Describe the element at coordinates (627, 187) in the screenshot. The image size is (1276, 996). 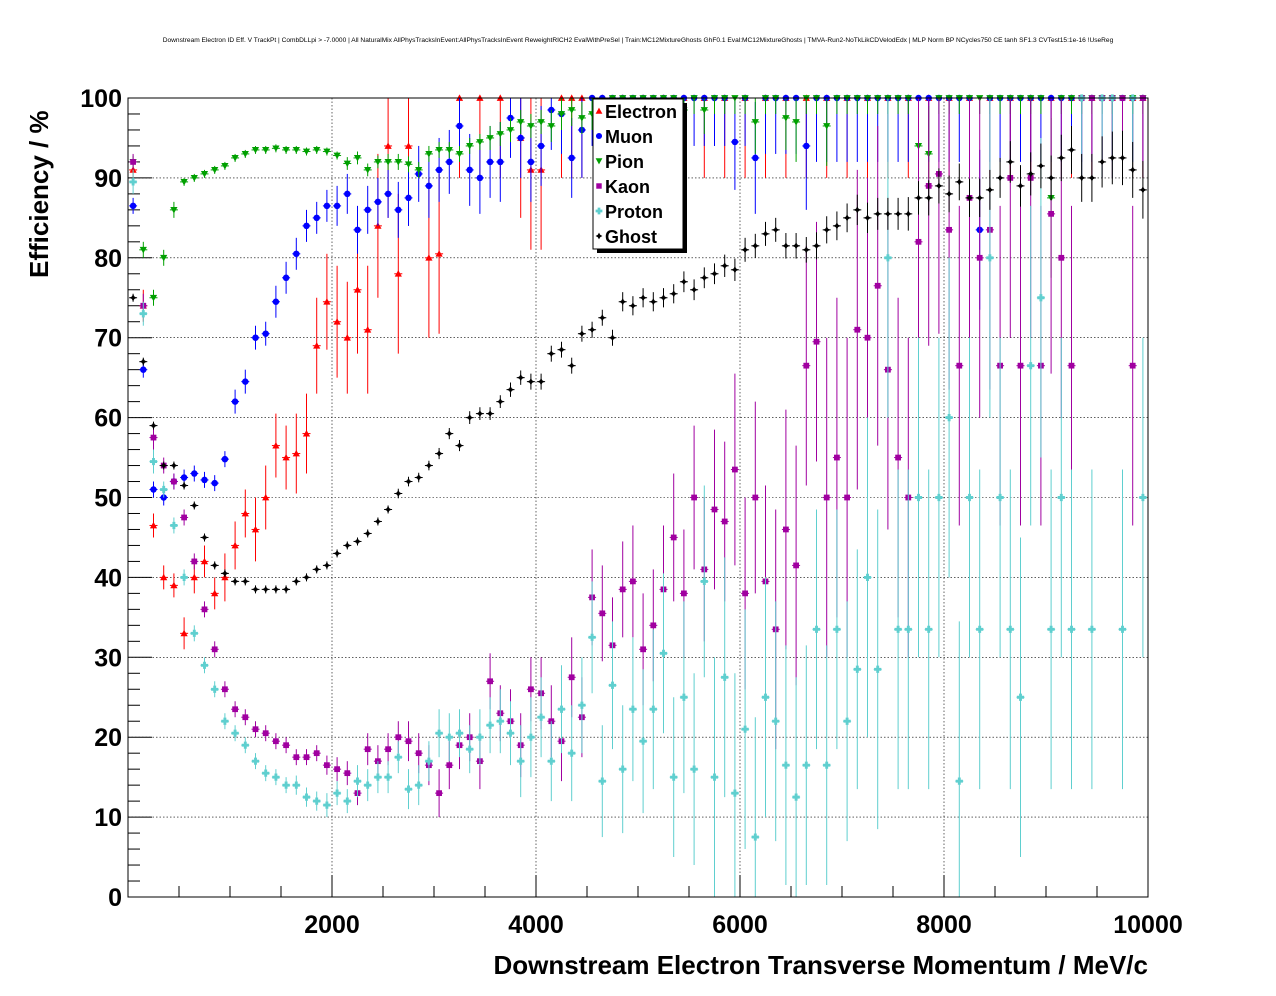
I see `legend-kaon-label: Kaon` at that location.